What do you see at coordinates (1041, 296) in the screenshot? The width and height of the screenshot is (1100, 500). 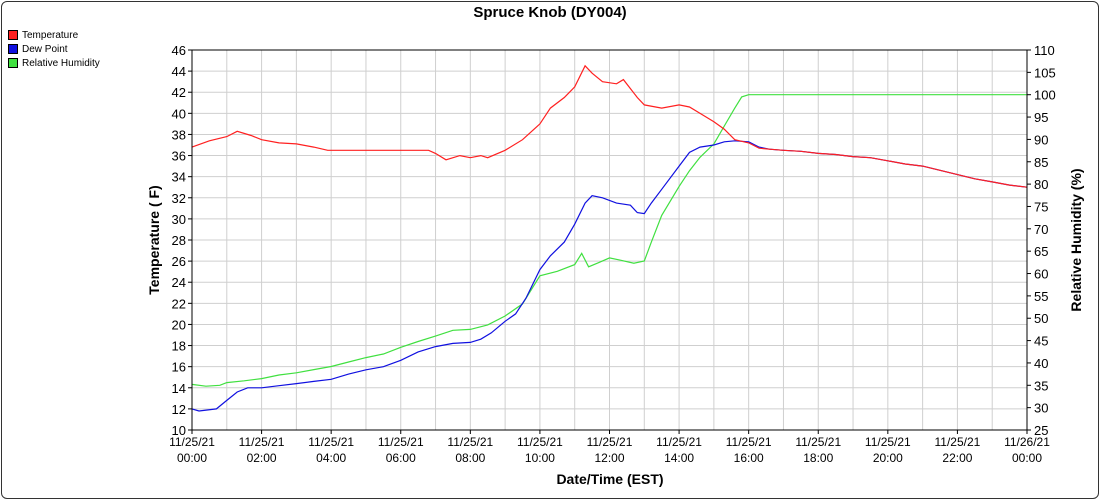 I see `right-tick-label: 55` at bounding box center [1041, 296].